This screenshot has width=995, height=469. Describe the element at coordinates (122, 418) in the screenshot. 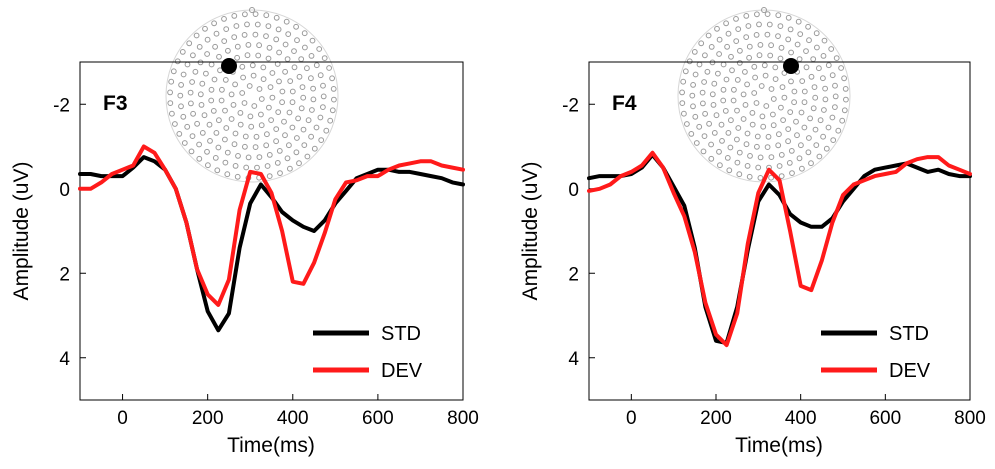

I see `x-tick-label: 0` at that location.